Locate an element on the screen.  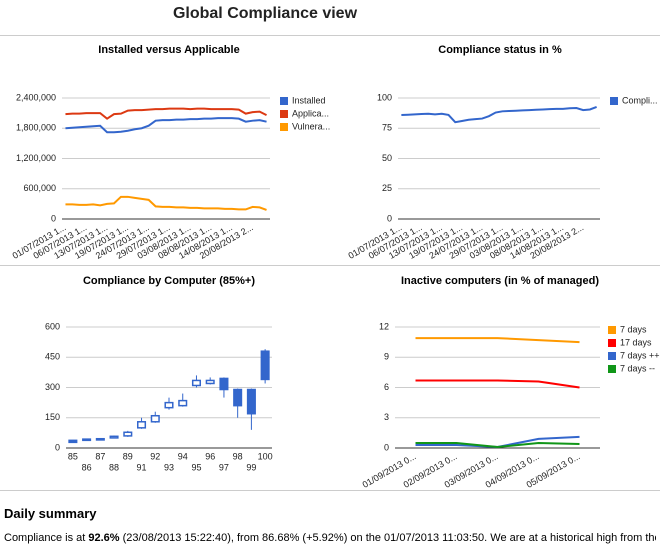
chart-title: Installed versus Applicable is located at coordinates (168, 50).